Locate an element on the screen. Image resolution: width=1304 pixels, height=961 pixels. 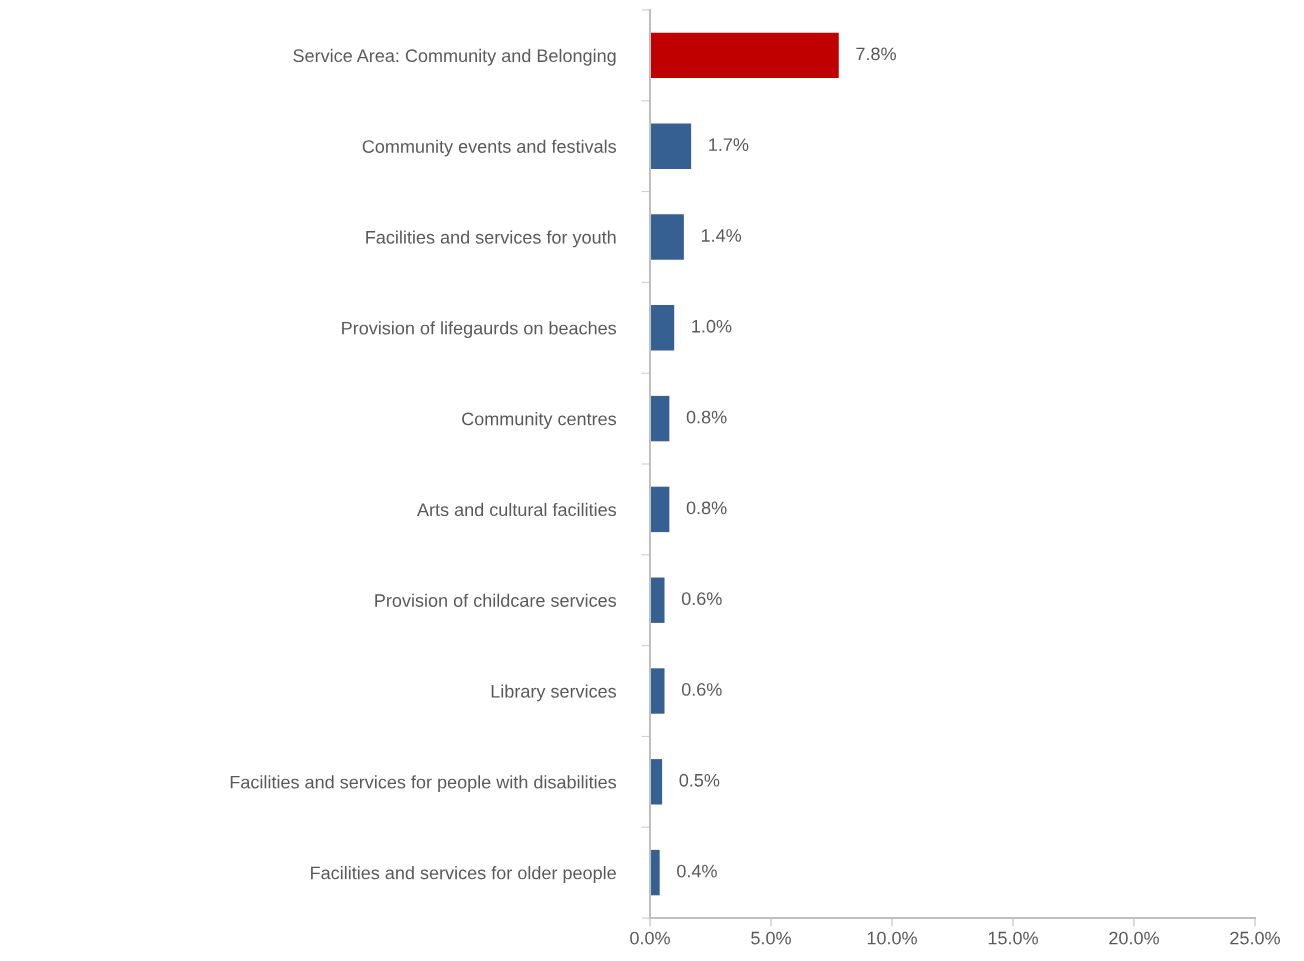
y-tick-label: Provision of lifegaurds on beaches is located at coordinates (479, 330).